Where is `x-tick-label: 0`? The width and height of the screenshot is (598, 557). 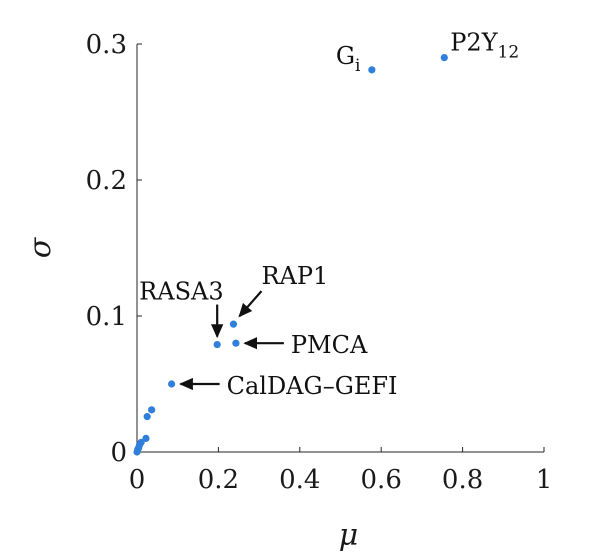
x-tick-label: 0 is located at coordinates (137, 480).